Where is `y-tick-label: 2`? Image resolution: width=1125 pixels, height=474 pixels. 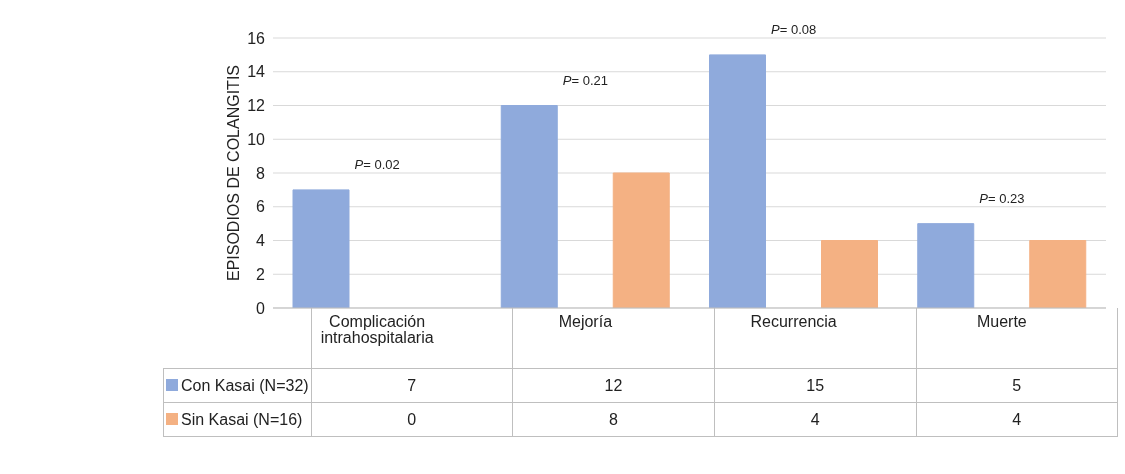 y-tick-label: 2 is located at coordinates (261, 274).